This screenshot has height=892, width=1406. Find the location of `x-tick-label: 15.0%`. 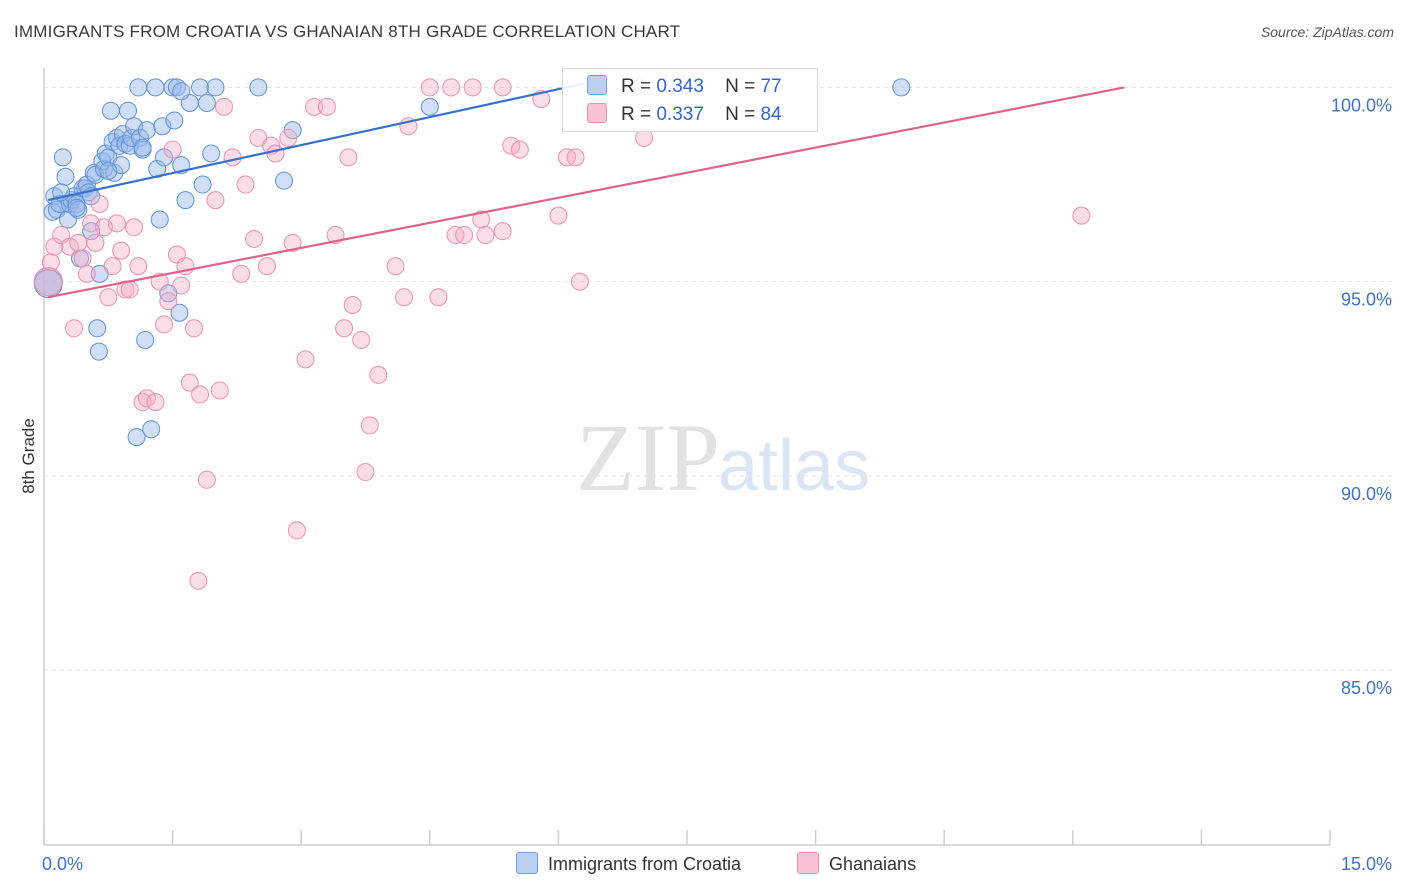

x-tick-label: 15.0% is located at coordinates (1366, 864).